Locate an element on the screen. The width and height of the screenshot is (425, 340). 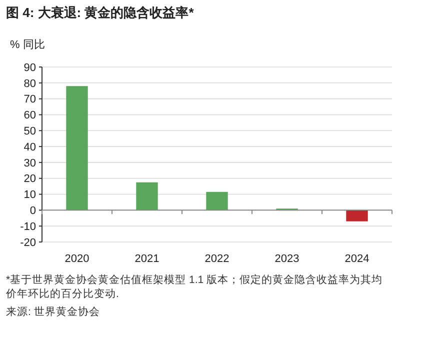
x-tick-label: 2024 is located at coordinates (357, 259).